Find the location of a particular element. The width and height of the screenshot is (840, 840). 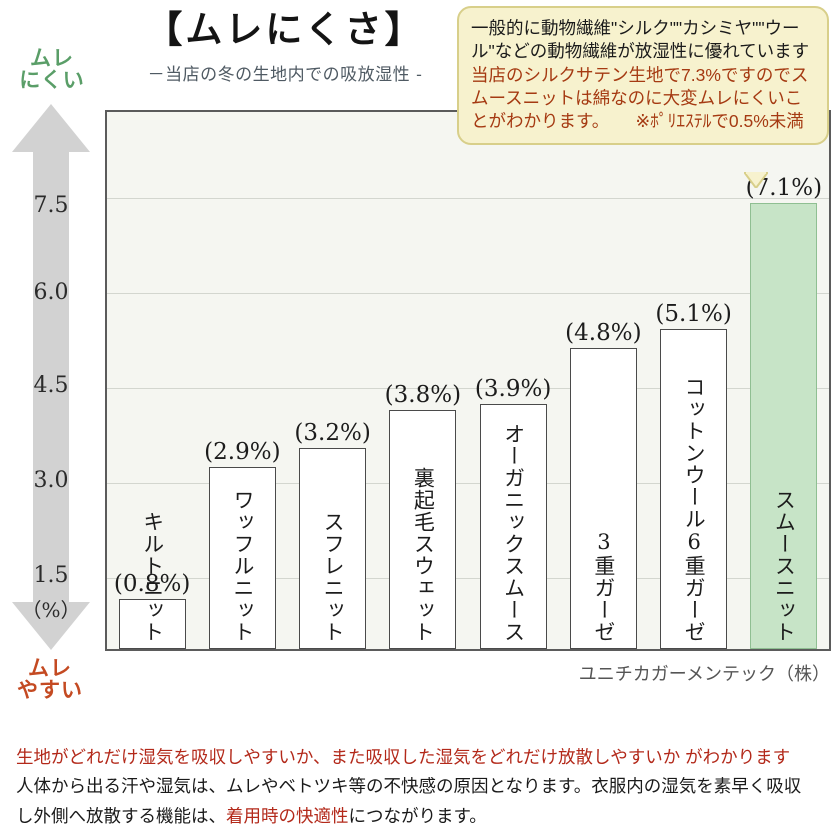

y-tick-1_5: 1.5 is located at coordinates (51, 575).